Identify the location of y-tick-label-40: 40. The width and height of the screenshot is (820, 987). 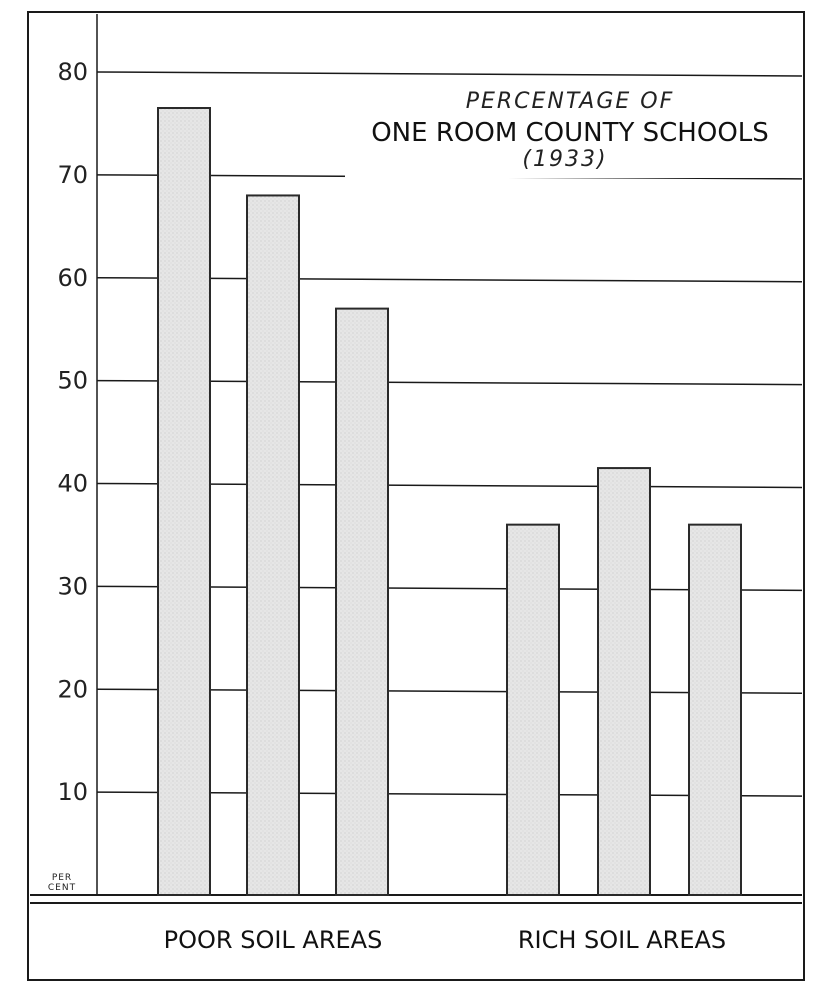
(72, 484).